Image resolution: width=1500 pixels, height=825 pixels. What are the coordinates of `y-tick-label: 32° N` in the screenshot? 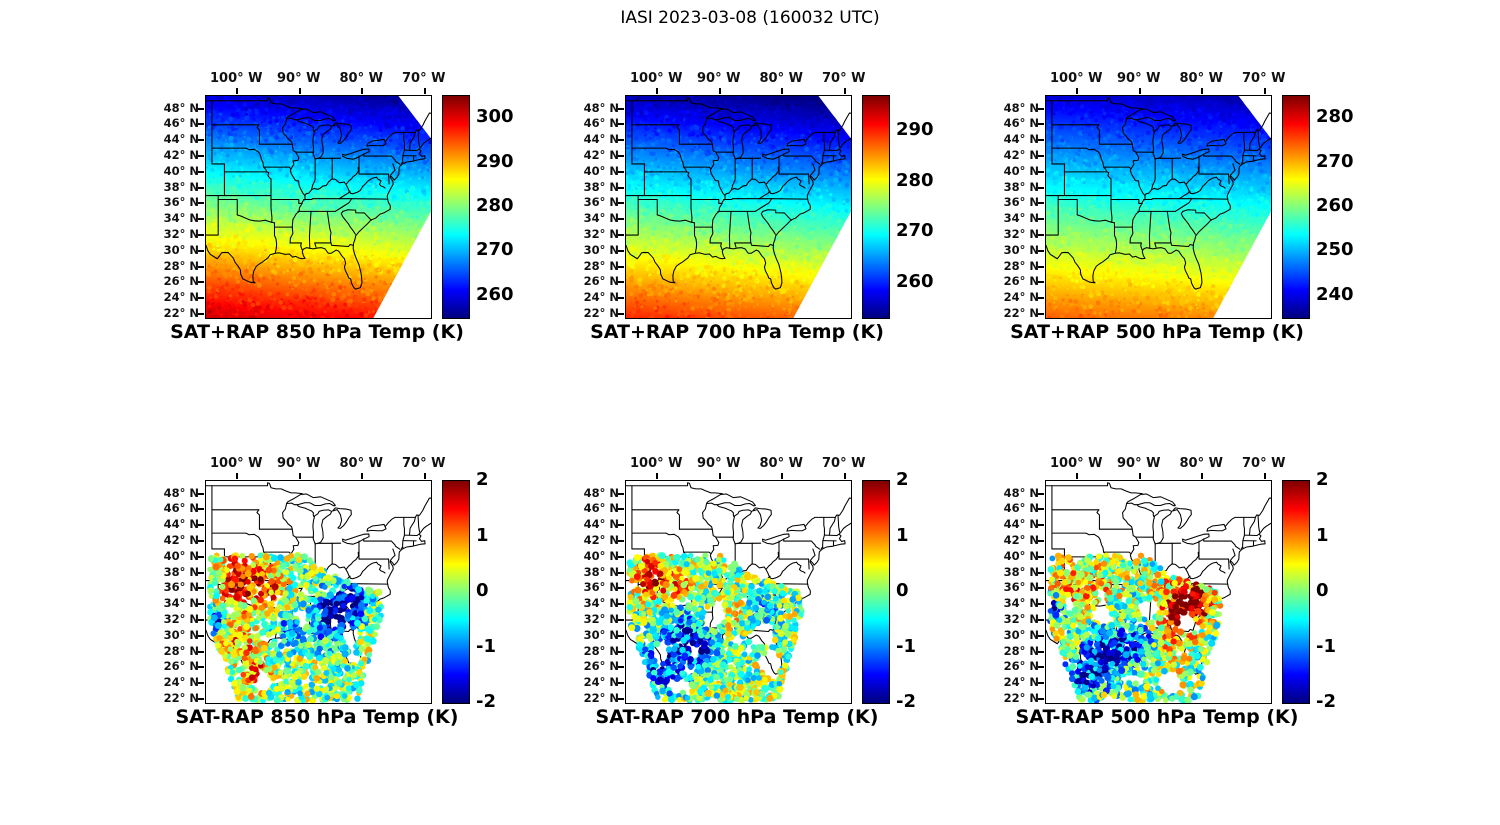 It's located at (1021, 234).